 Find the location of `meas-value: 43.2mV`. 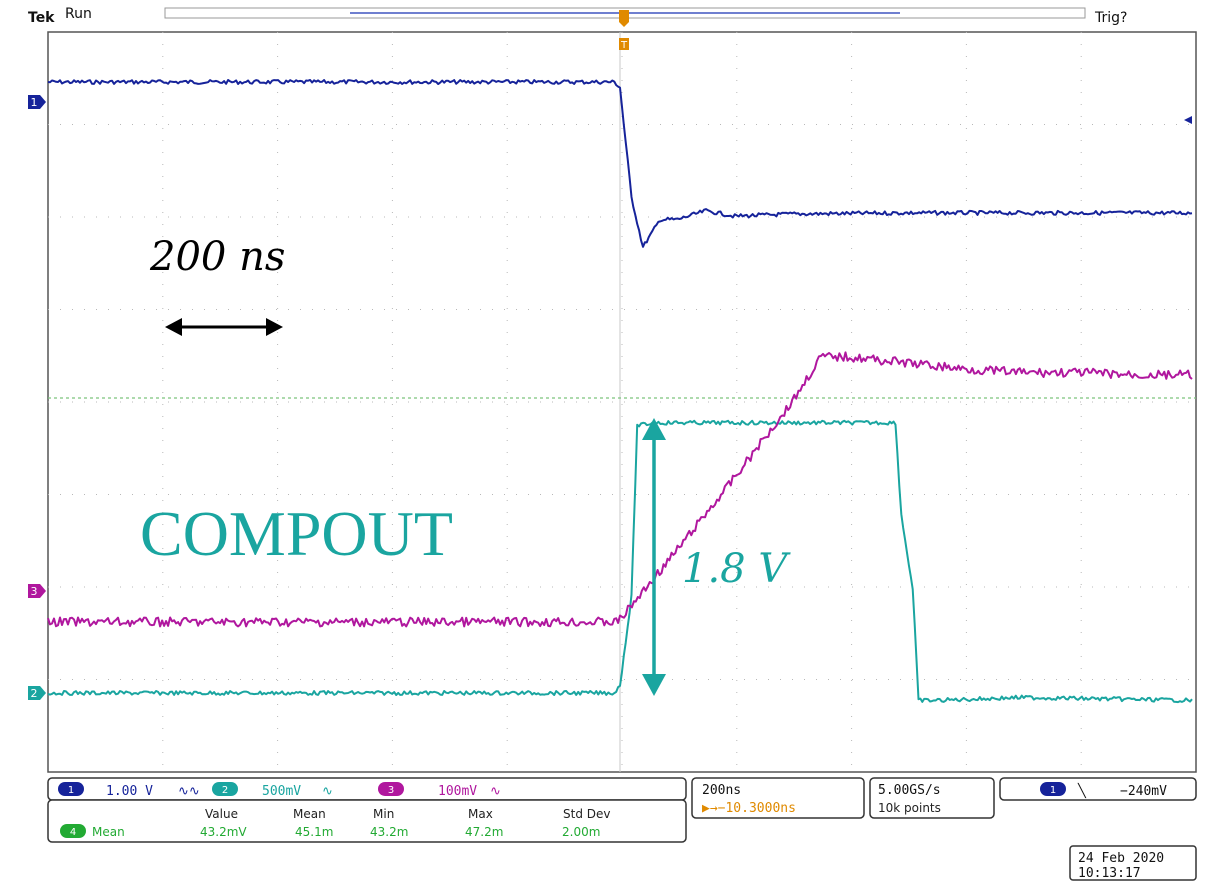

meas-value: 43.2mV is located at coordinates (223, 832).